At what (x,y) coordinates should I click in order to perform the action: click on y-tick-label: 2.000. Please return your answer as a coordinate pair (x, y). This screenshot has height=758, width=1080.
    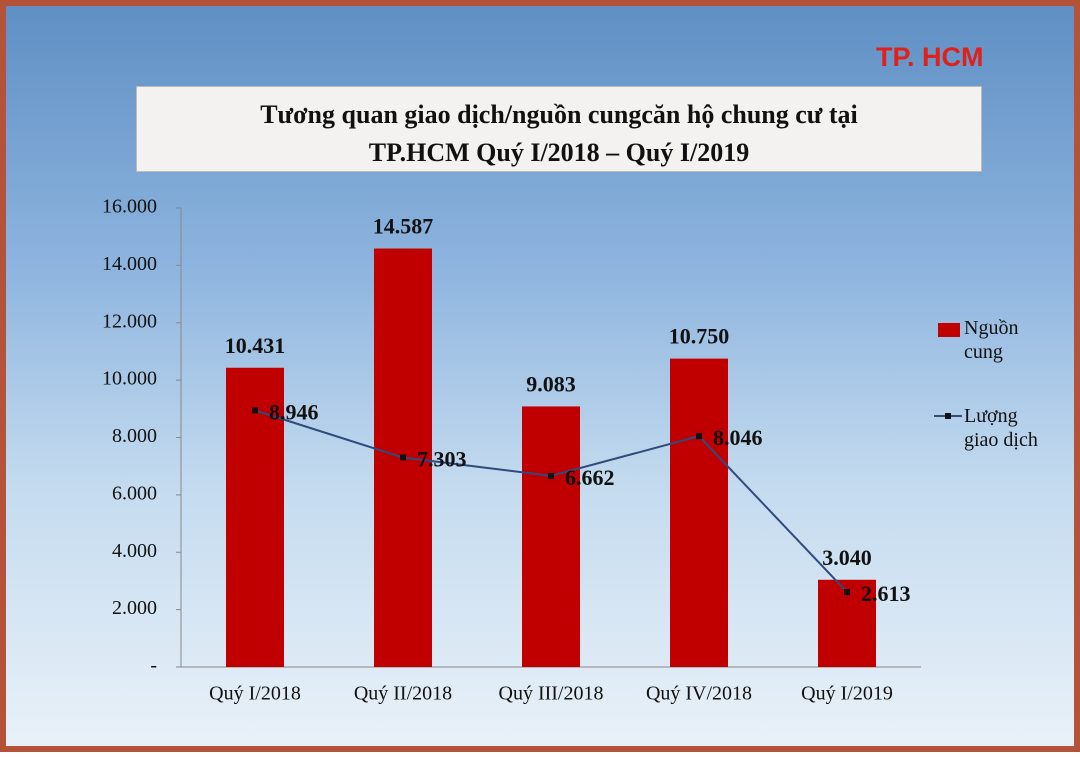
    Looking at the image, I should click on (134, 608).